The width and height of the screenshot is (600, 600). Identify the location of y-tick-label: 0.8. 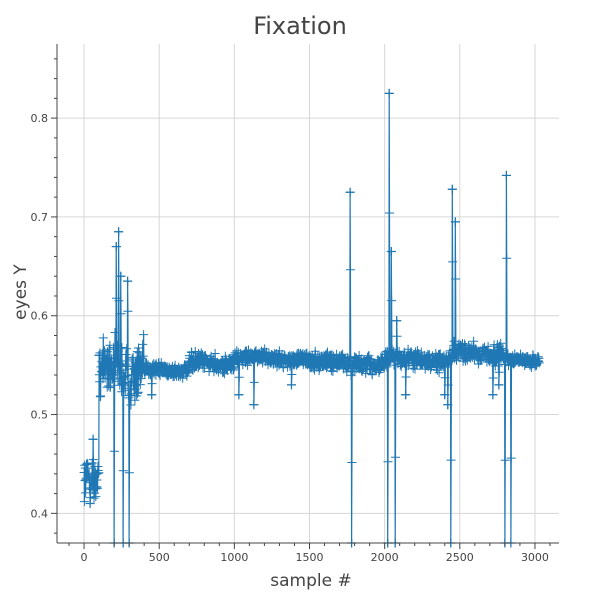
(40, 118).